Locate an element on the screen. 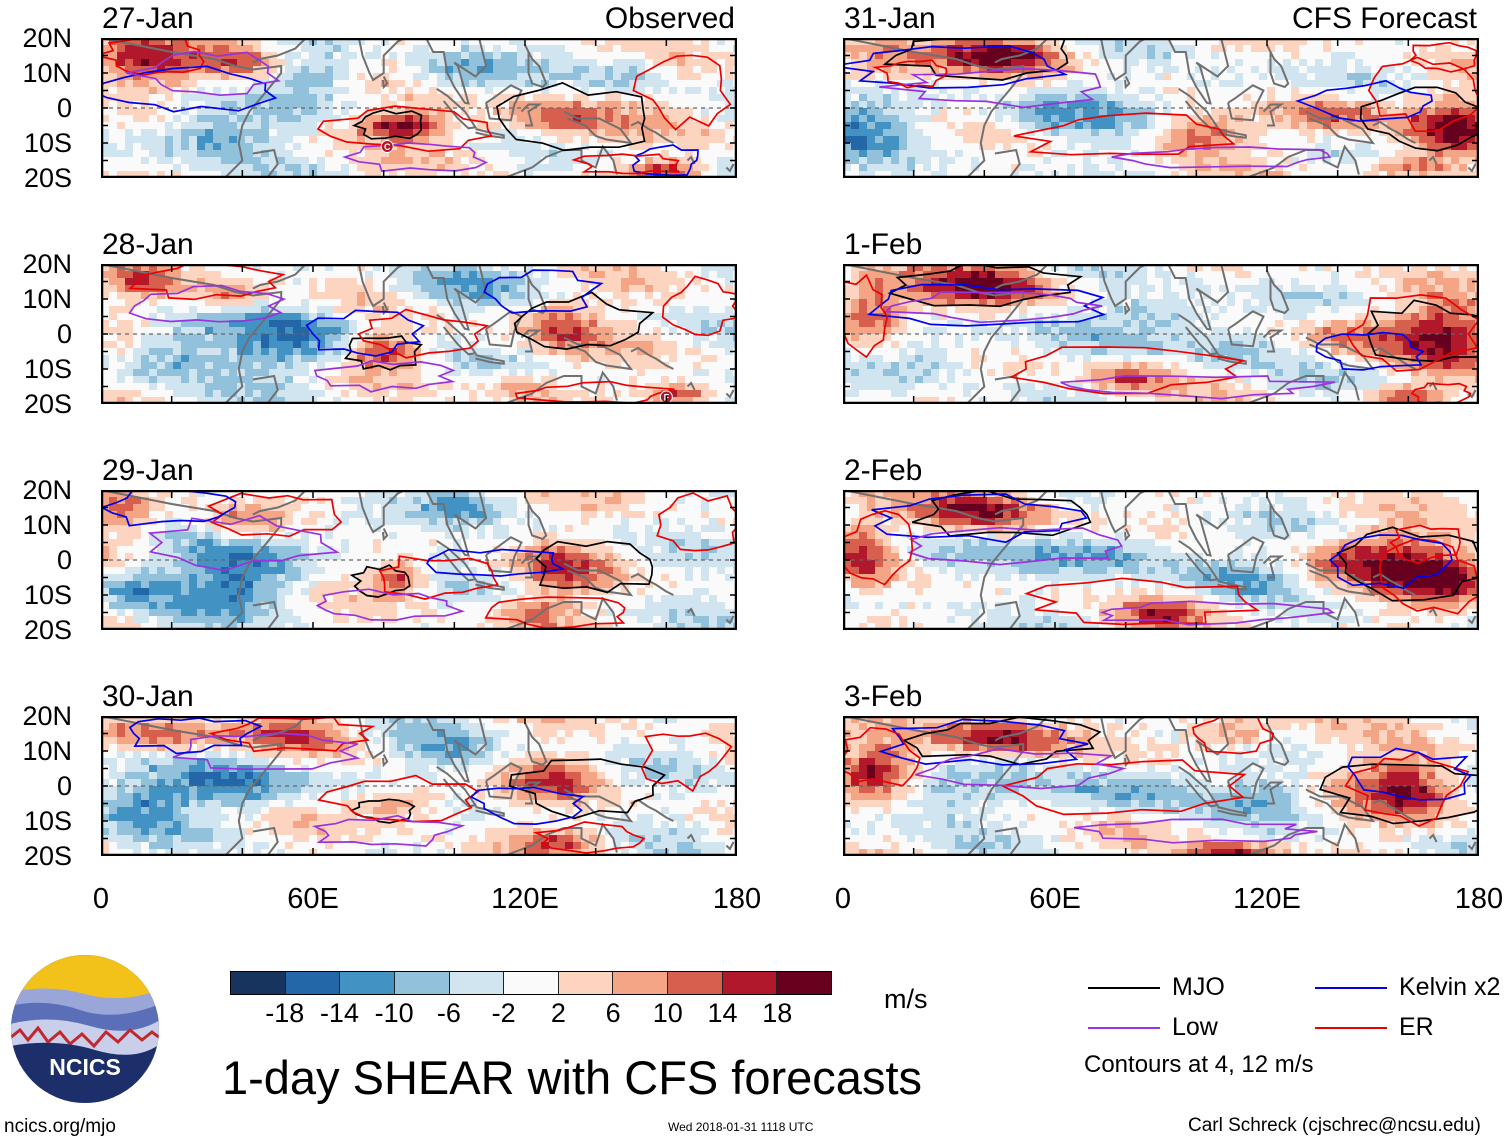 The image size is (1510, 1142). shear-field is located at coordinates (419, 334).